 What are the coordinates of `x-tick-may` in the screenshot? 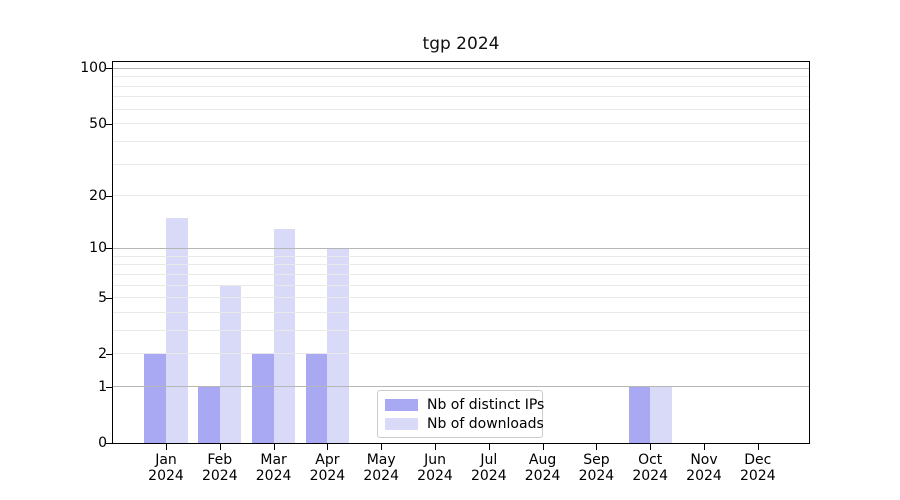 It's located at (382, 447).